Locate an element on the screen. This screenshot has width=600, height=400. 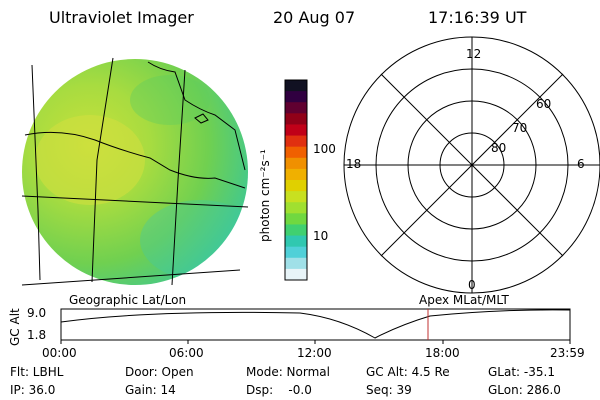
strip-axis-label: GC Alt is located at coordinates (15, 327).